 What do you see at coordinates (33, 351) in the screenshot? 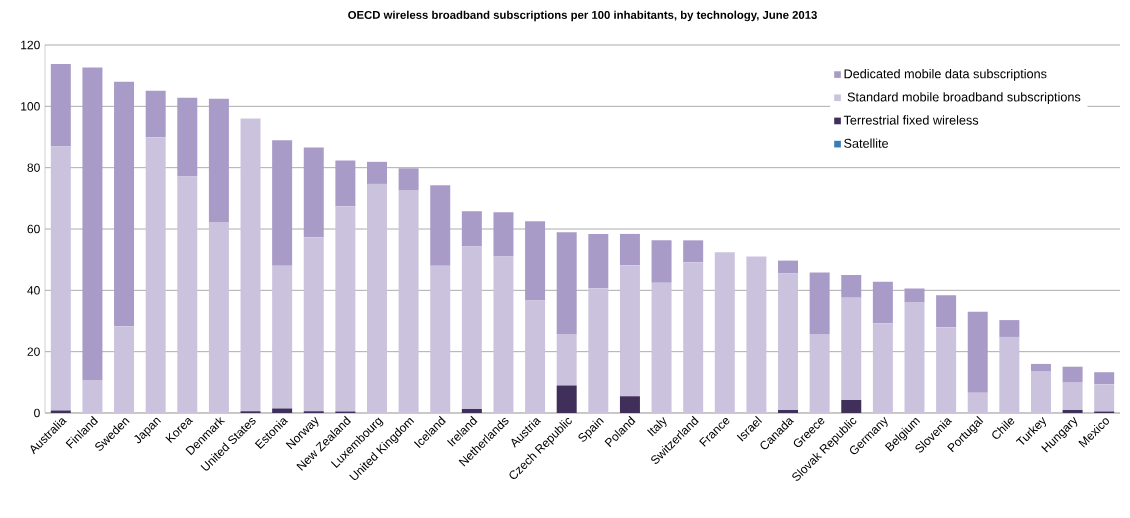
I see `y-tick-label: 20` at bounding box center [33, 351].